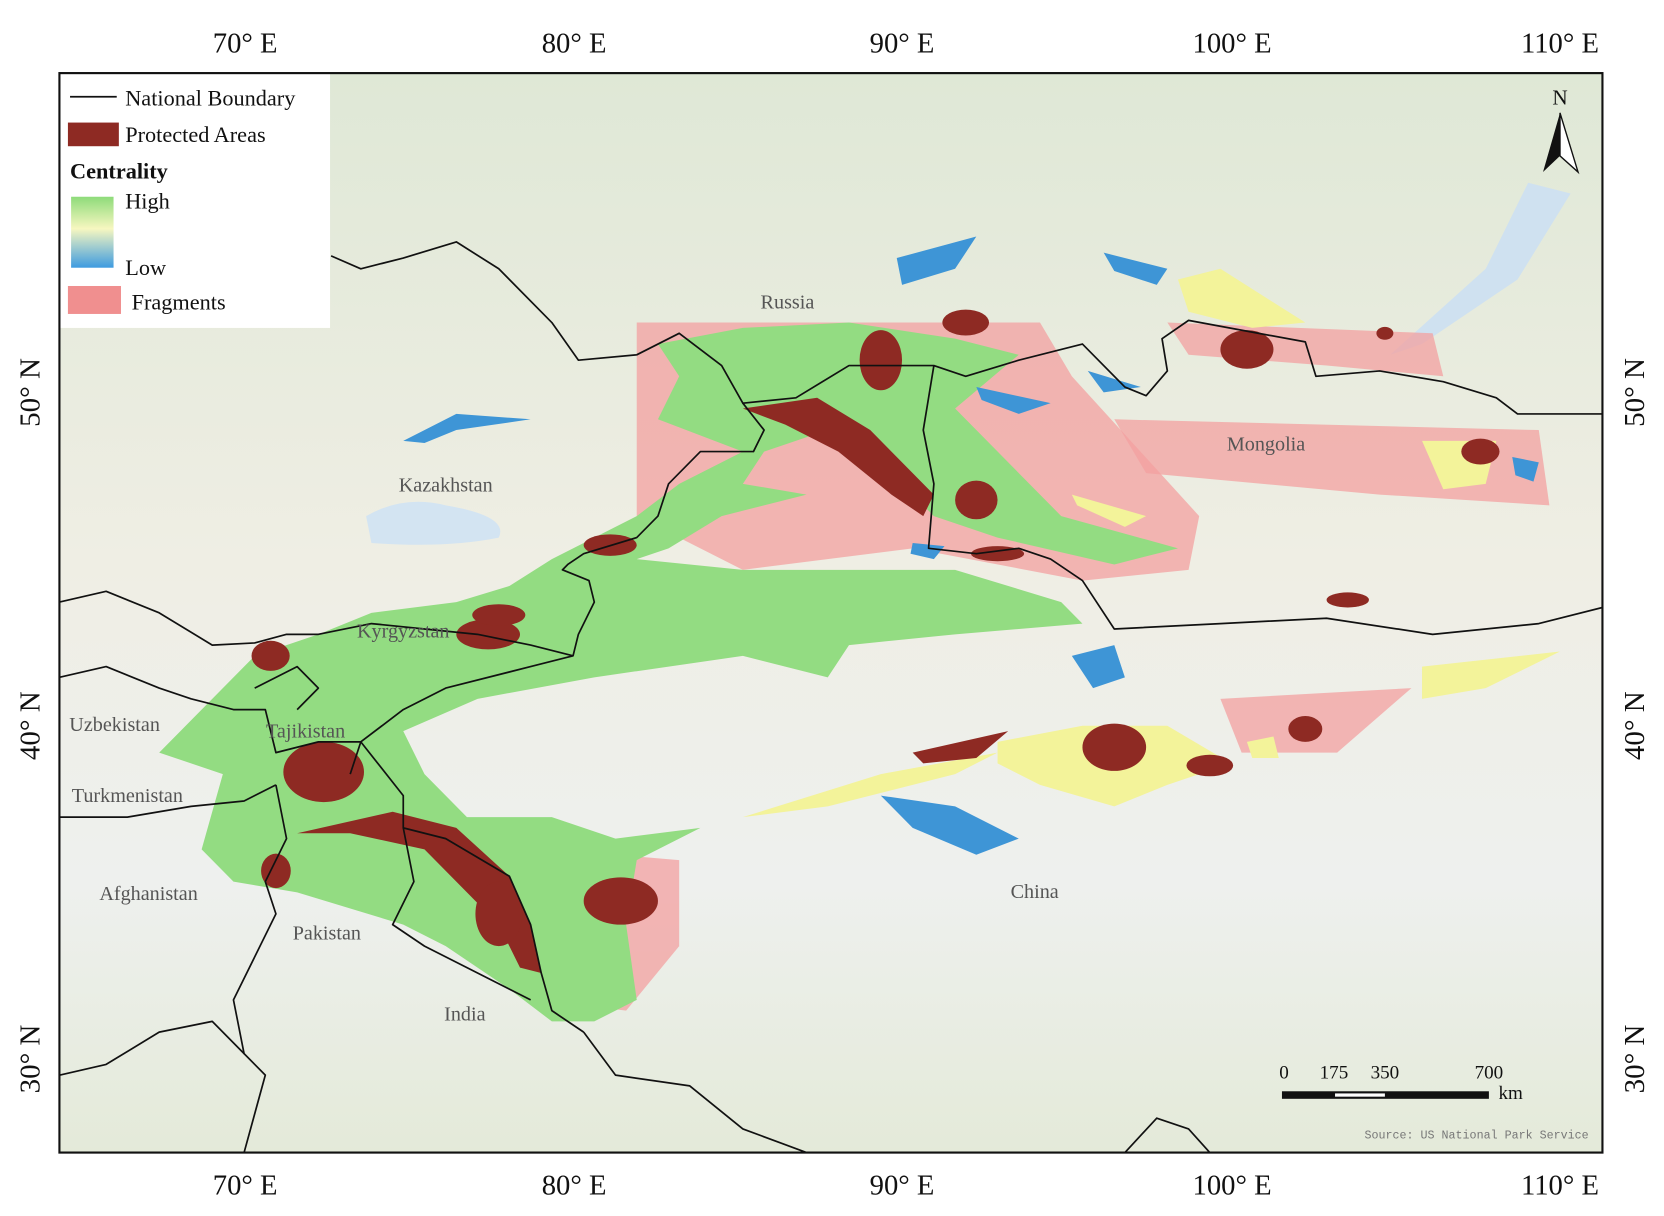 The image size is (1664, 1216). What do you see at coordinates (1510, 1093) in the screenshot?
I see `scale-unit: km` at bounding box center [1510, 1093].